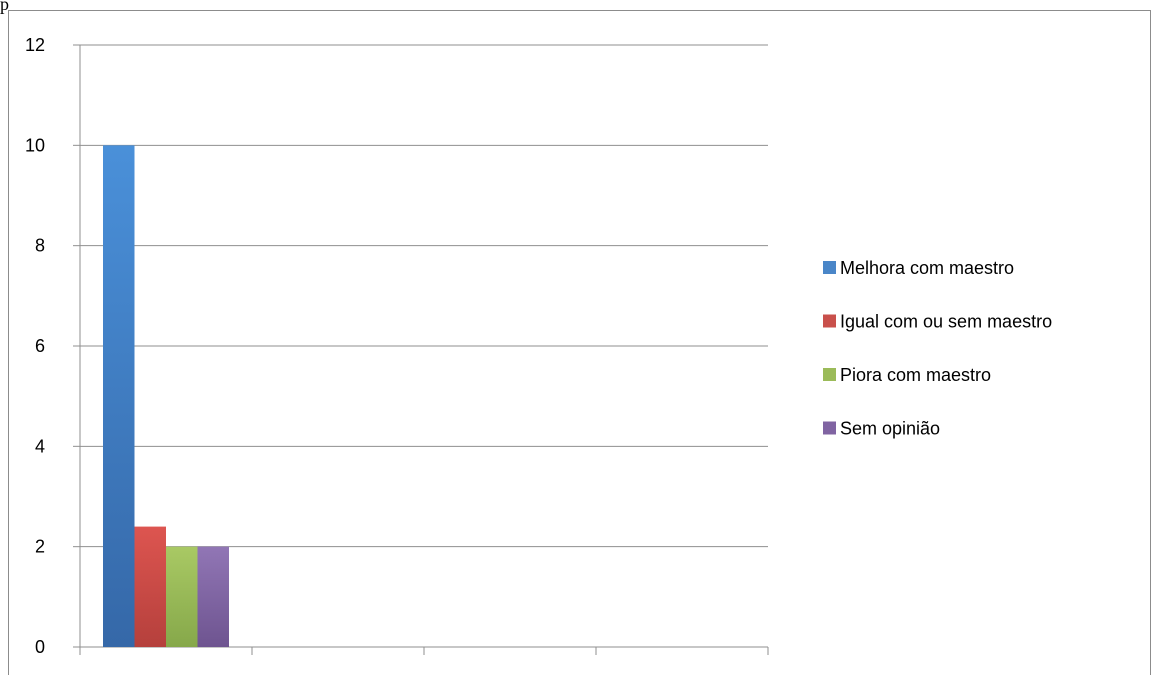  Describe the element at coordinates (35, 145) in the screenshot. I see `y-tick-label: 10` at that location.